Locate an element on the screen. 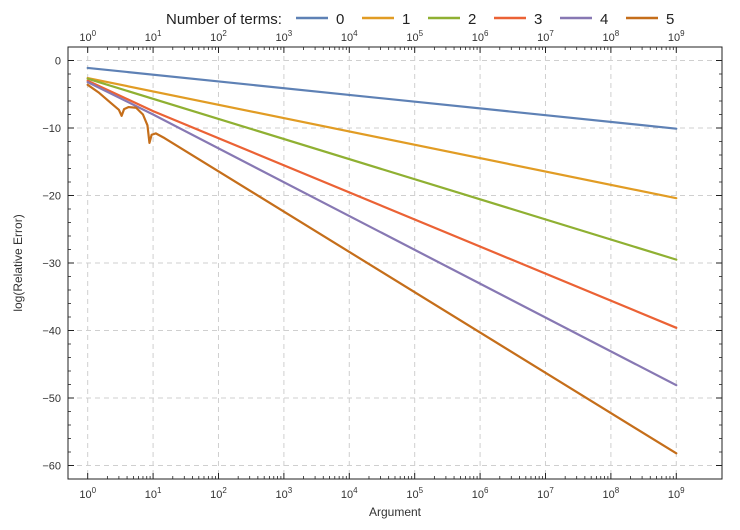 The image size is (740, 530). x-tick-label: 10⁰ is located at coordinates (87, 493).